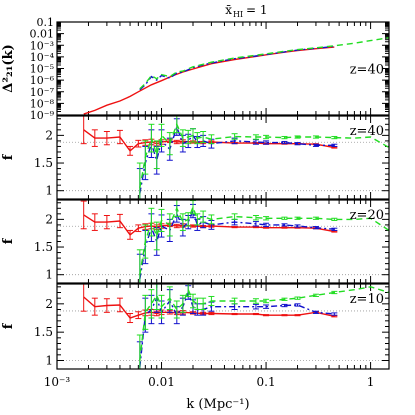 Image resolution: width=415 pixels, height=415 pixels. I want to click on y-tick-label: 10⁻⁶, so click(42, 80).